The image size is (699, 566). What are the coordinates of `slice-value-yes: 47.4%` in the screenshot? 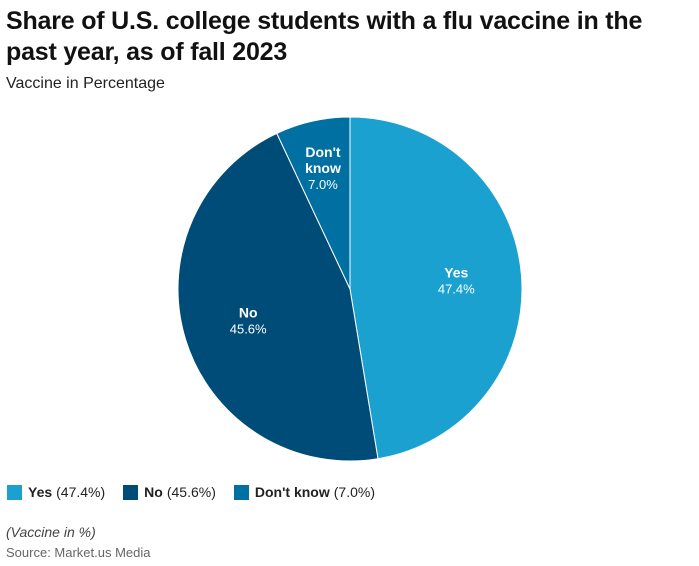 It's located at (456, 288).